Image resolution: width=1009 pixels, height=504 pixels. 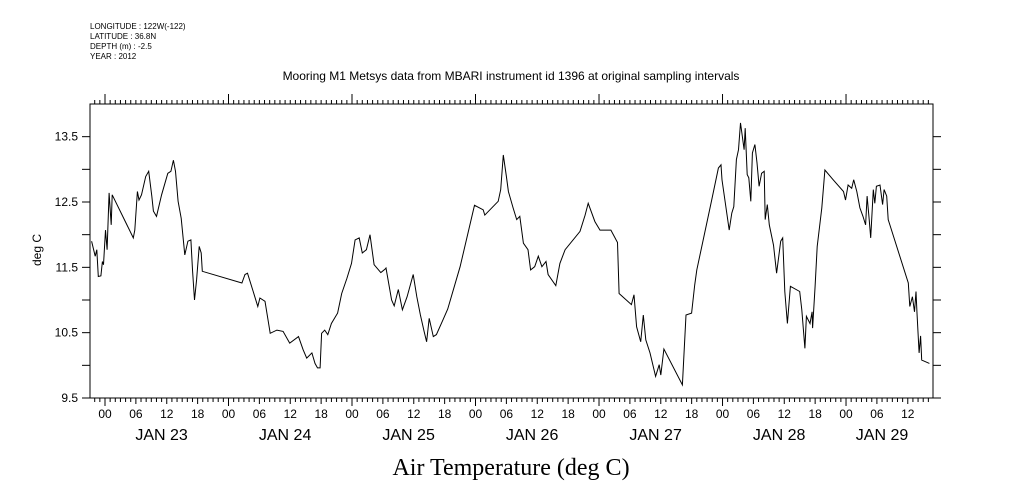 What do you see at coordinates (655, 435) in the screenshot?
I see `date-label: JAN 27` at bounding box center [655, 435].